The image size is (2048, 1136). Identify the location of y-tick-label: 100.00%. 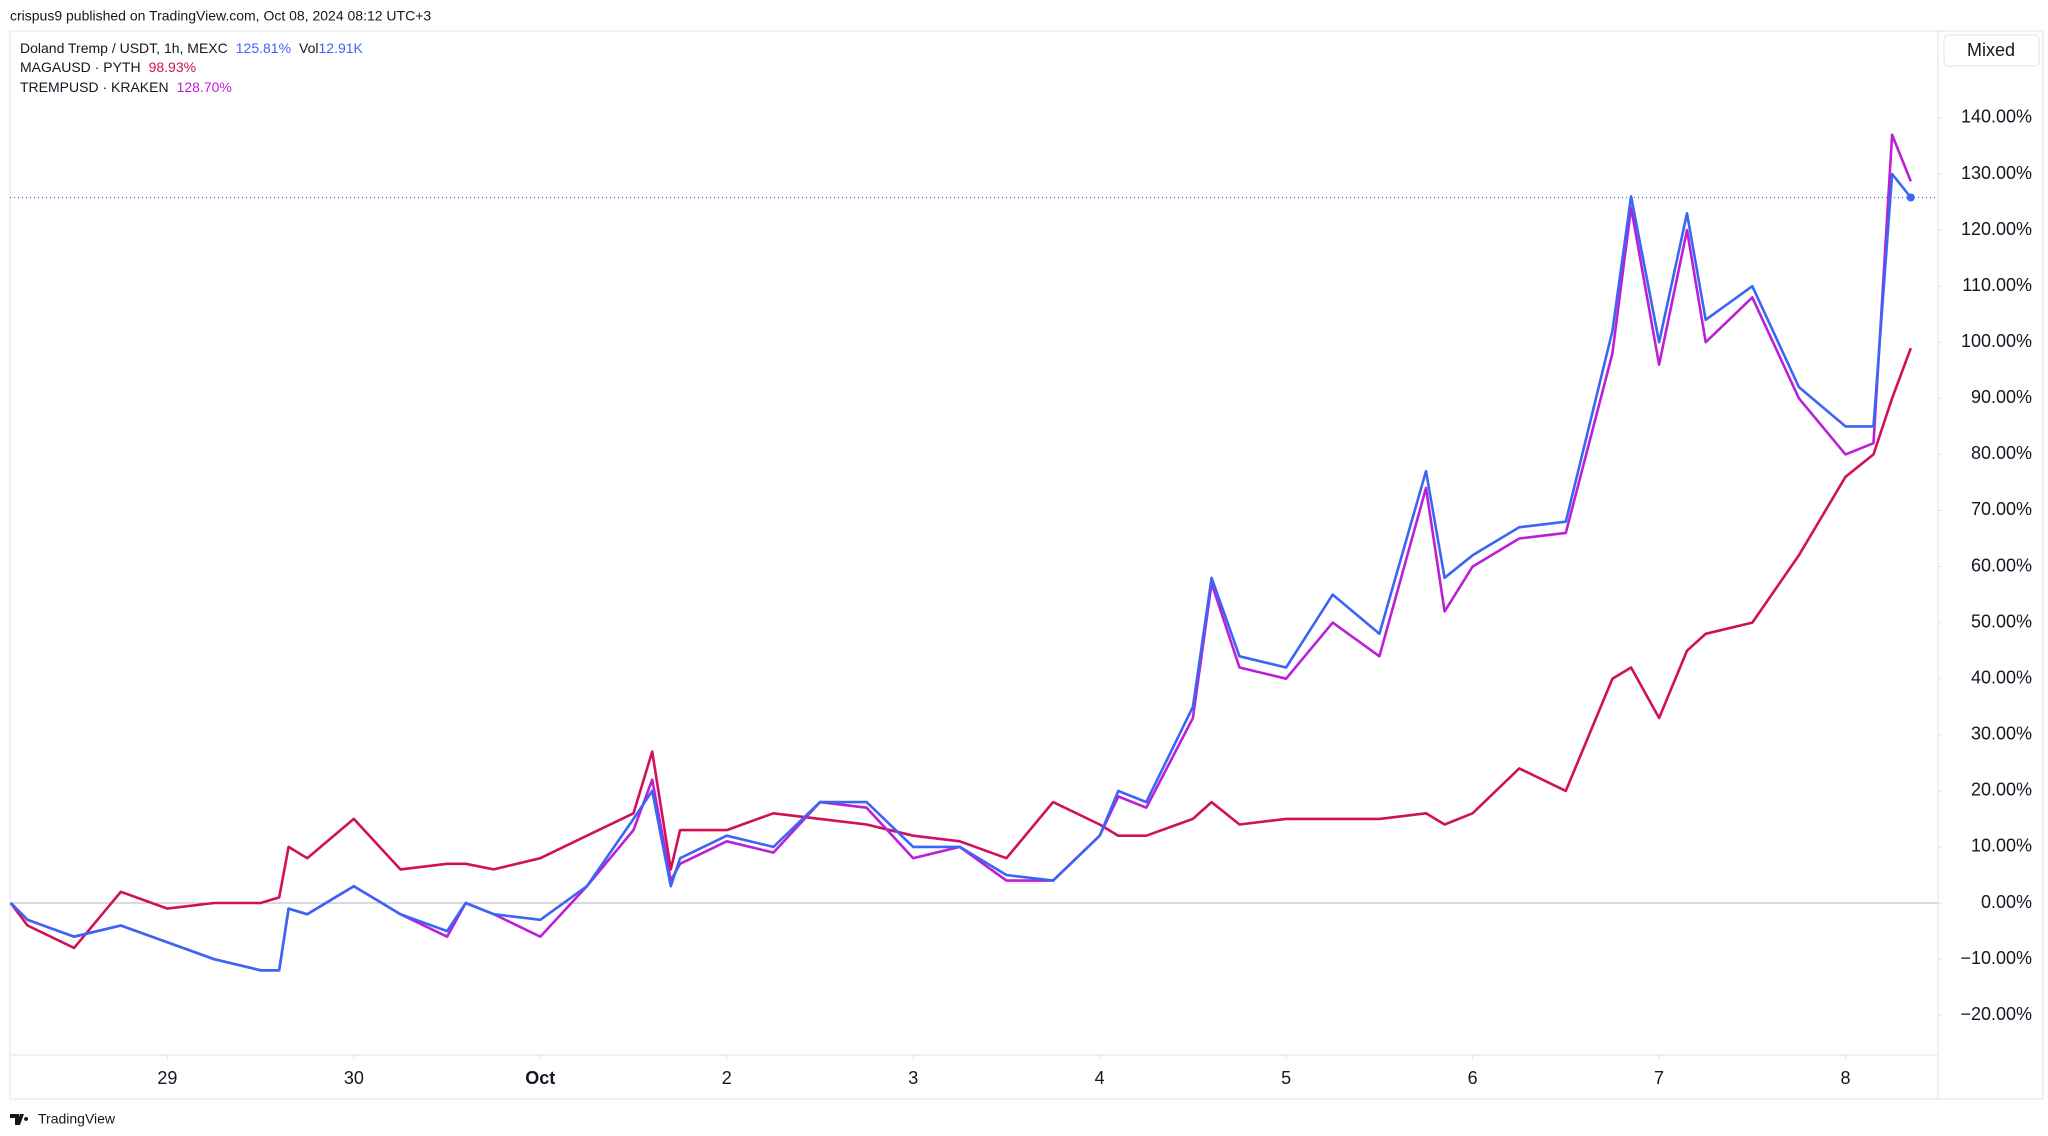
(1996, 341).